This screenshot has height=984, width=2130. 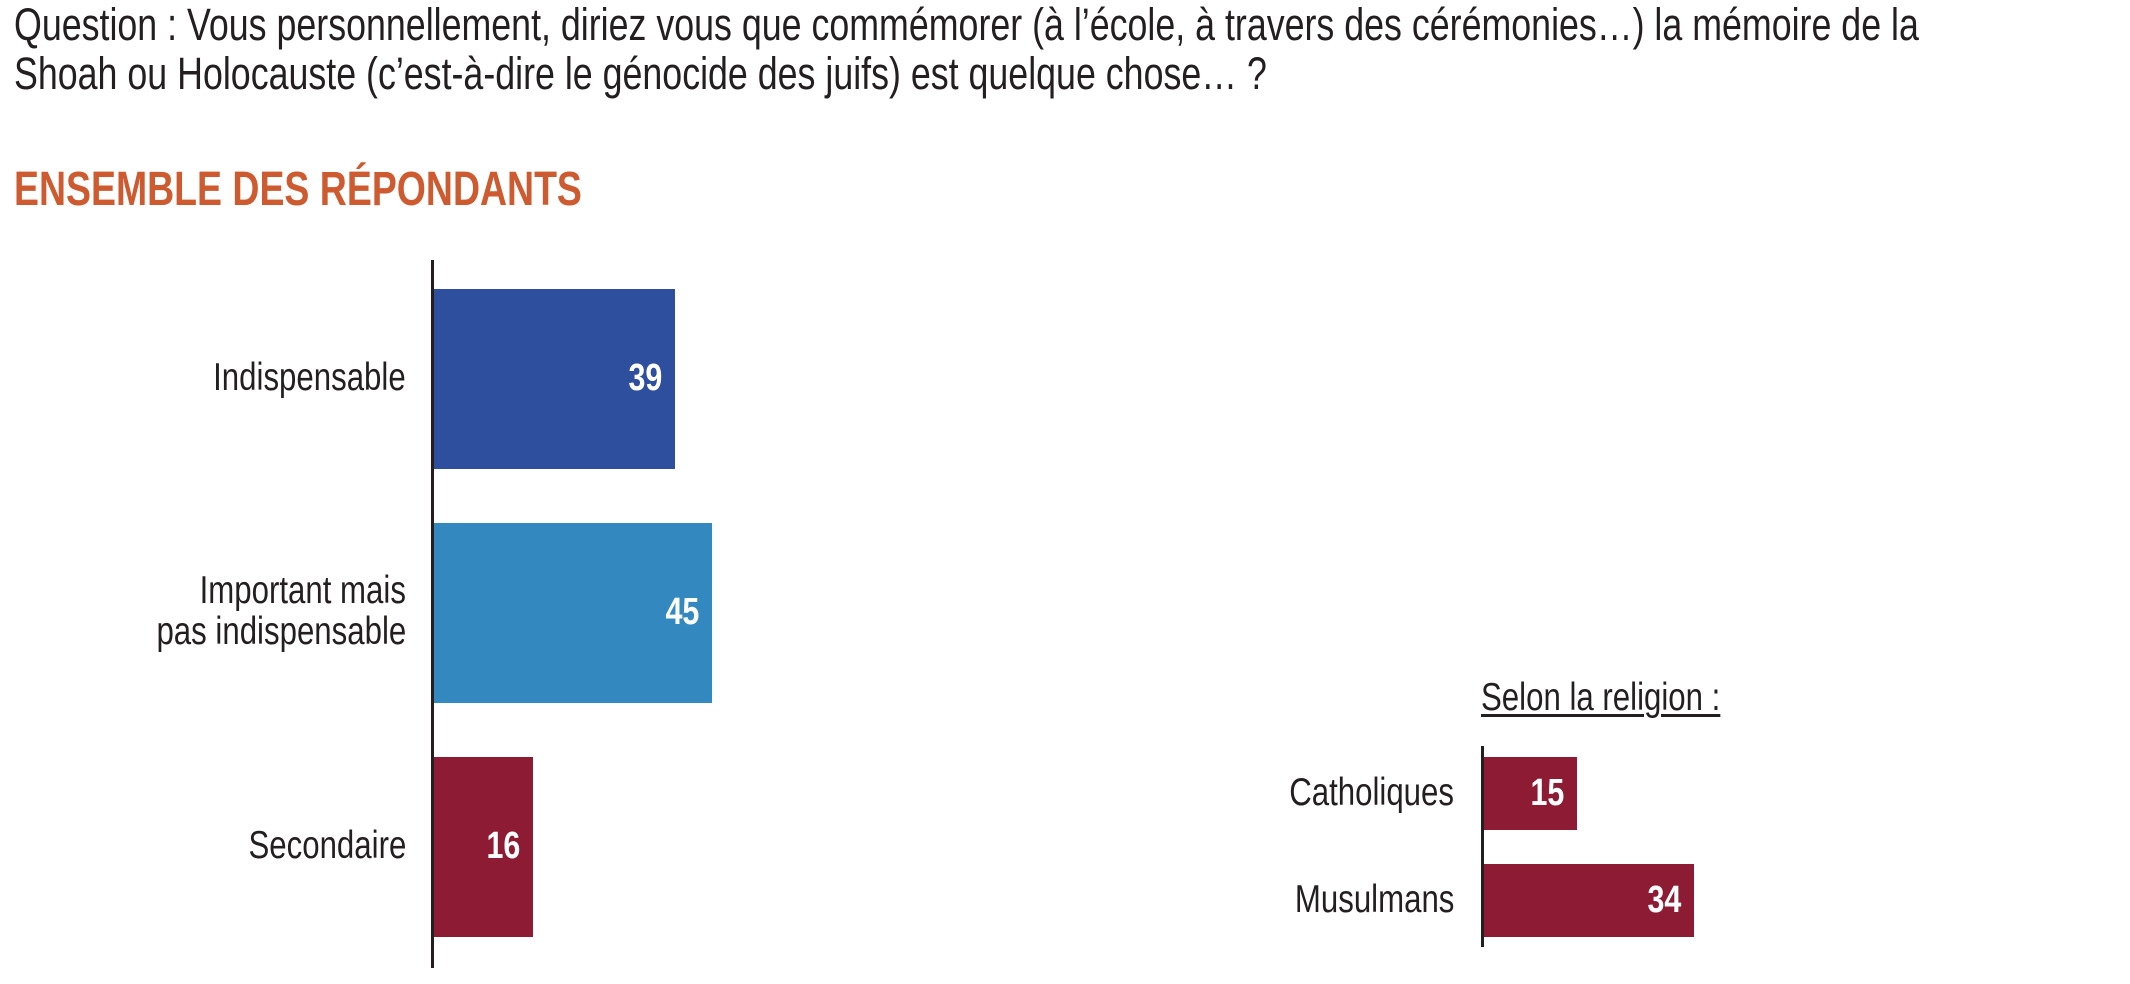 What do you see at coordinates (298, 189) in the screenshot?
I see `section-heading: ENSEMBLE DES RÉPONDANTS` at bounding box center [298, 189].